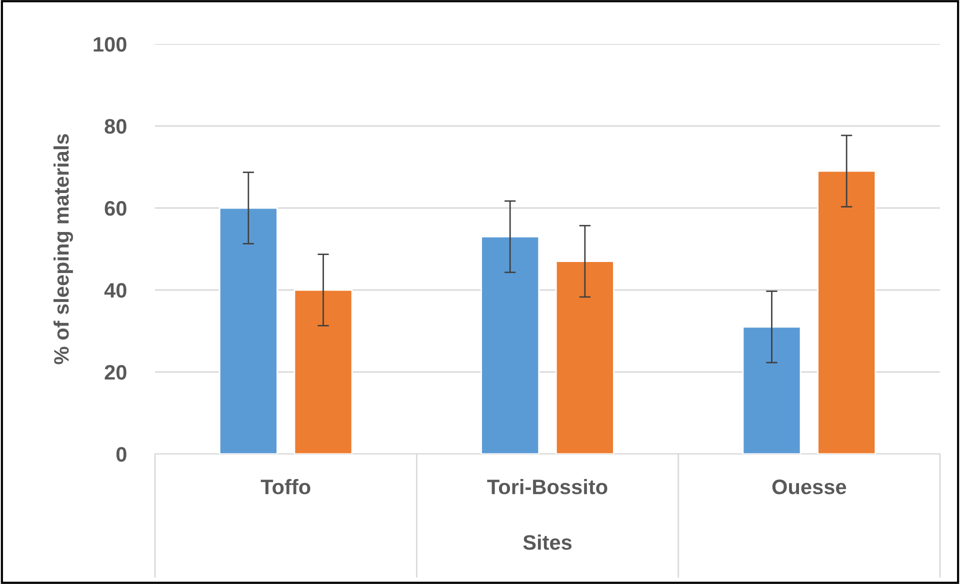 The image size is (960, 584). I want to click on y-tick-label: 40, so click(115, 290).